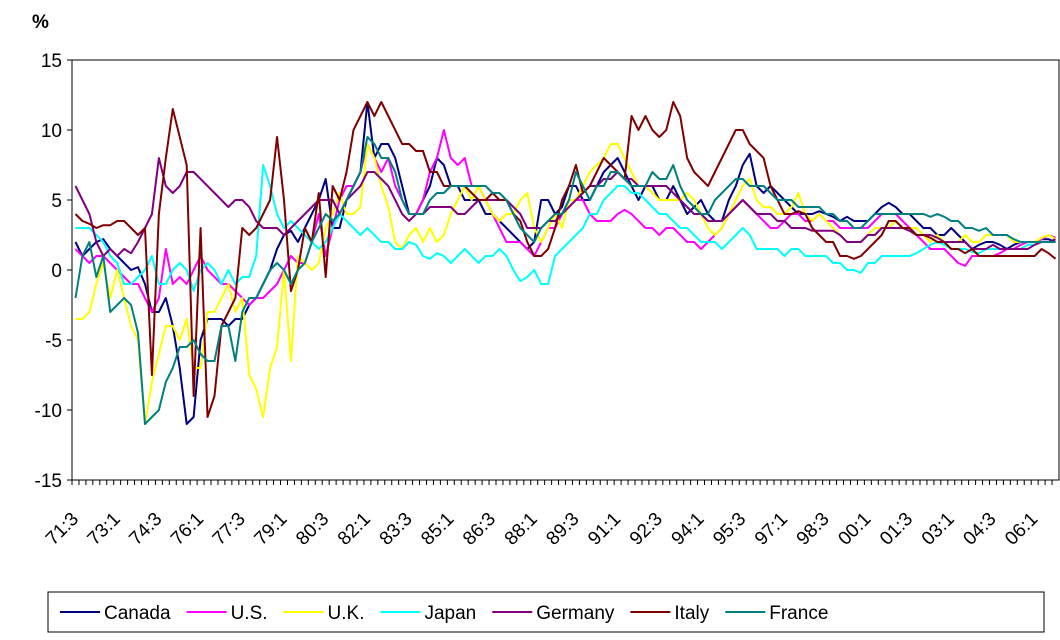 This screenshot has width=1060, height=640. What do you see at coordinates (271, 529) in the screenshot?
I see `x-tick-label: 79:1` at bounding box center [271, 529].